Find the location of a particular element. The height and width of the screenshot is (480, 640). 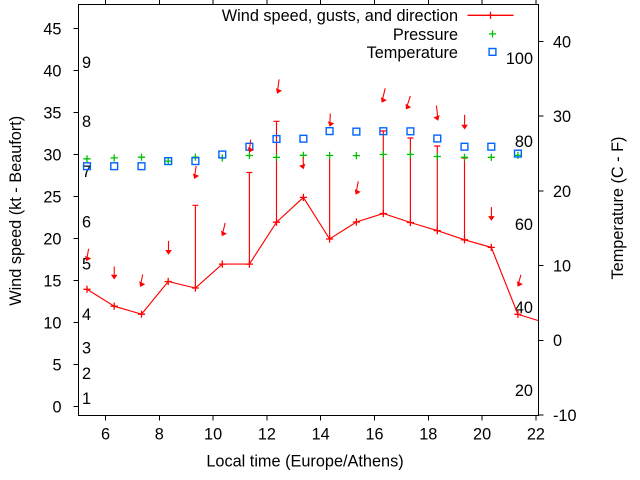

svg-text: 12 is located at coordinates (267, 435).